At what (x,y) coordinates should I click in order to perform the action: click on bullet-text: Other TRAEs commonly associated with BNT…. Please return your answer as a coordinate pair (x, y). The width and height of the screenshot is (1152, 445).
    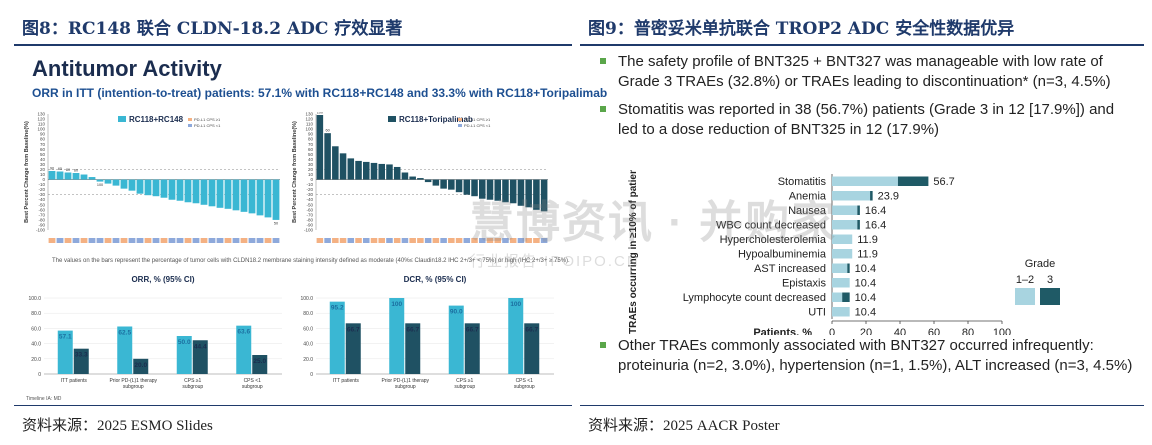
    Looking at the image, I should click on (875, 355).